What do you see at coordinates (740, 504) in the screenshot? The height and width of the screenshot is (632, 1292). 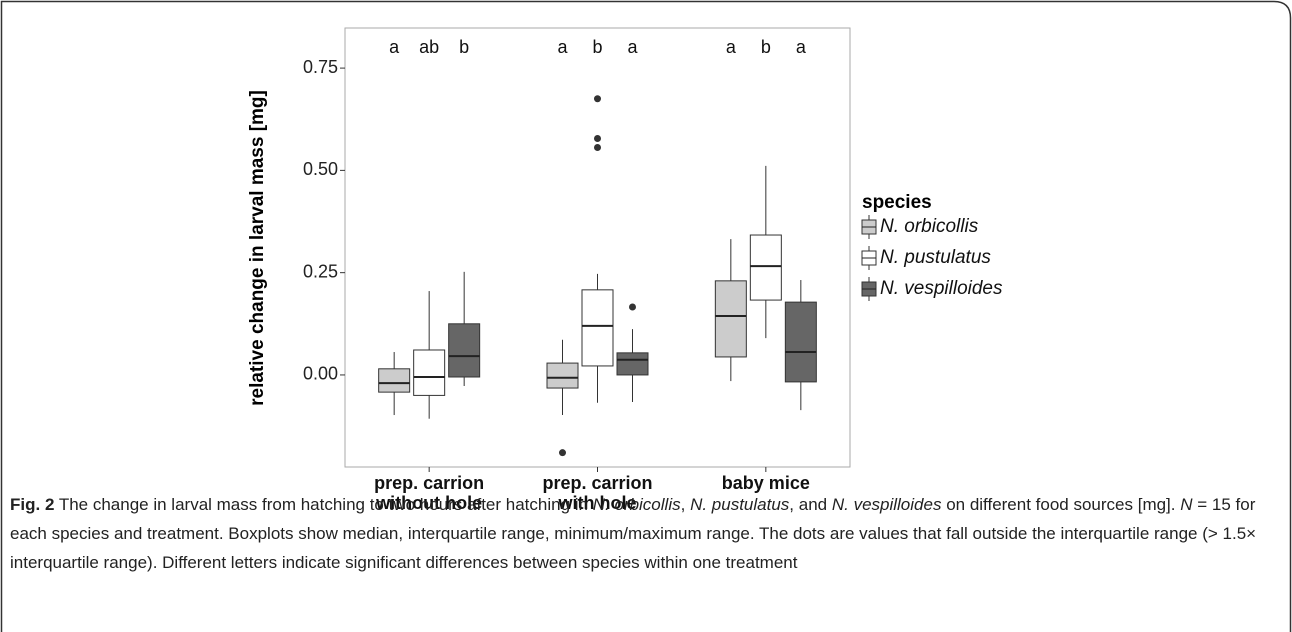 I see `caption-species: N. pustulatus` at bounding box center [740, 504].